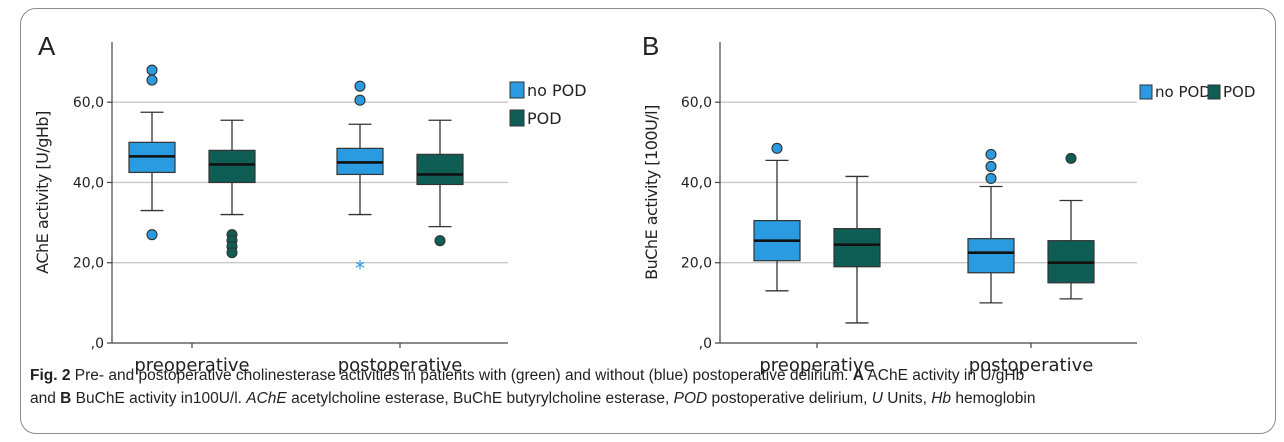 This screenshot has height=442, width=1284. What do you see at coordinates (360, 269) in the screenshot?
I see `extreme-point: *` at bounding box center [360, 269].